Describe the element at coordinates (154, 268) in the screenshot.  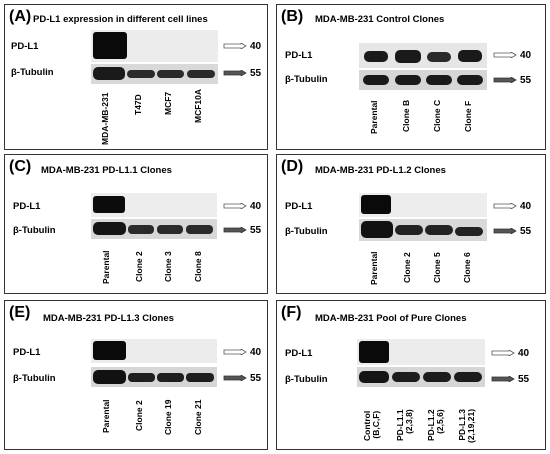
I see `lane-labels: Parental Clone 2 Clone 3 Clone 8` at that location.